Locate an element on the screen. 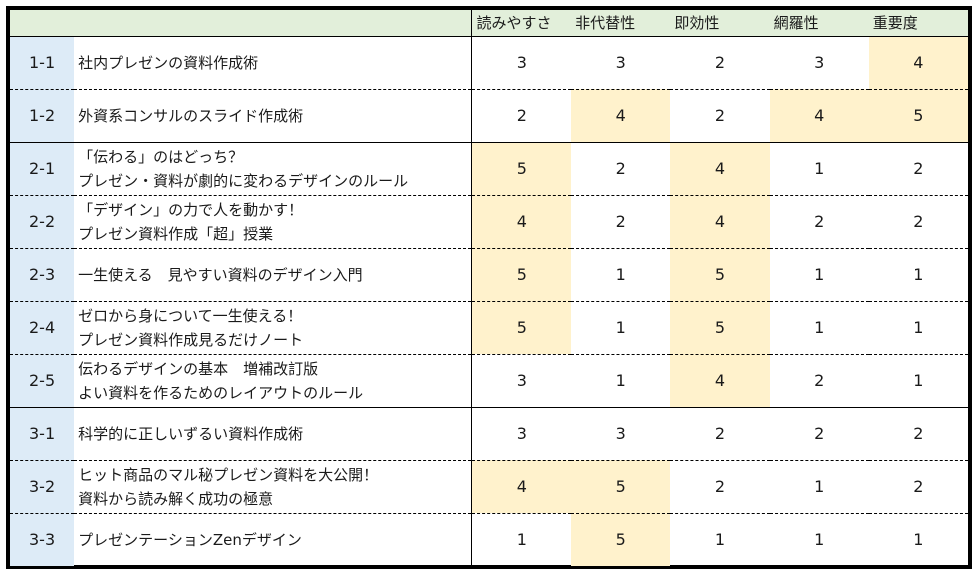  book-title-line: プレゼンテーションZenデザイン is located at coordinates (190, 539).